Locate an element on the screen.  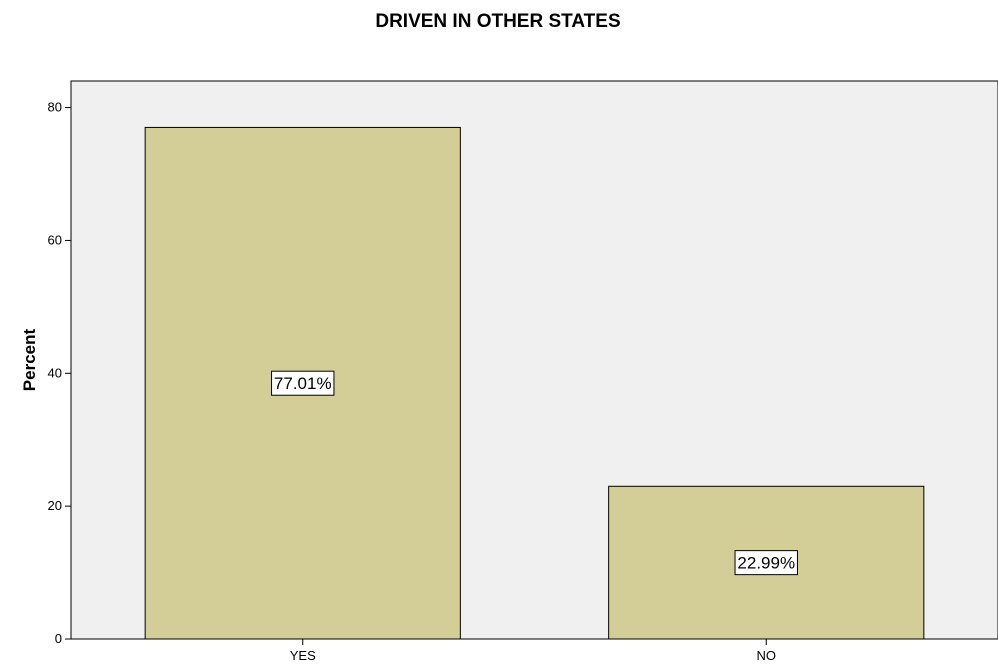
y-tick-label: 80 is located at coordinates (55, 107).